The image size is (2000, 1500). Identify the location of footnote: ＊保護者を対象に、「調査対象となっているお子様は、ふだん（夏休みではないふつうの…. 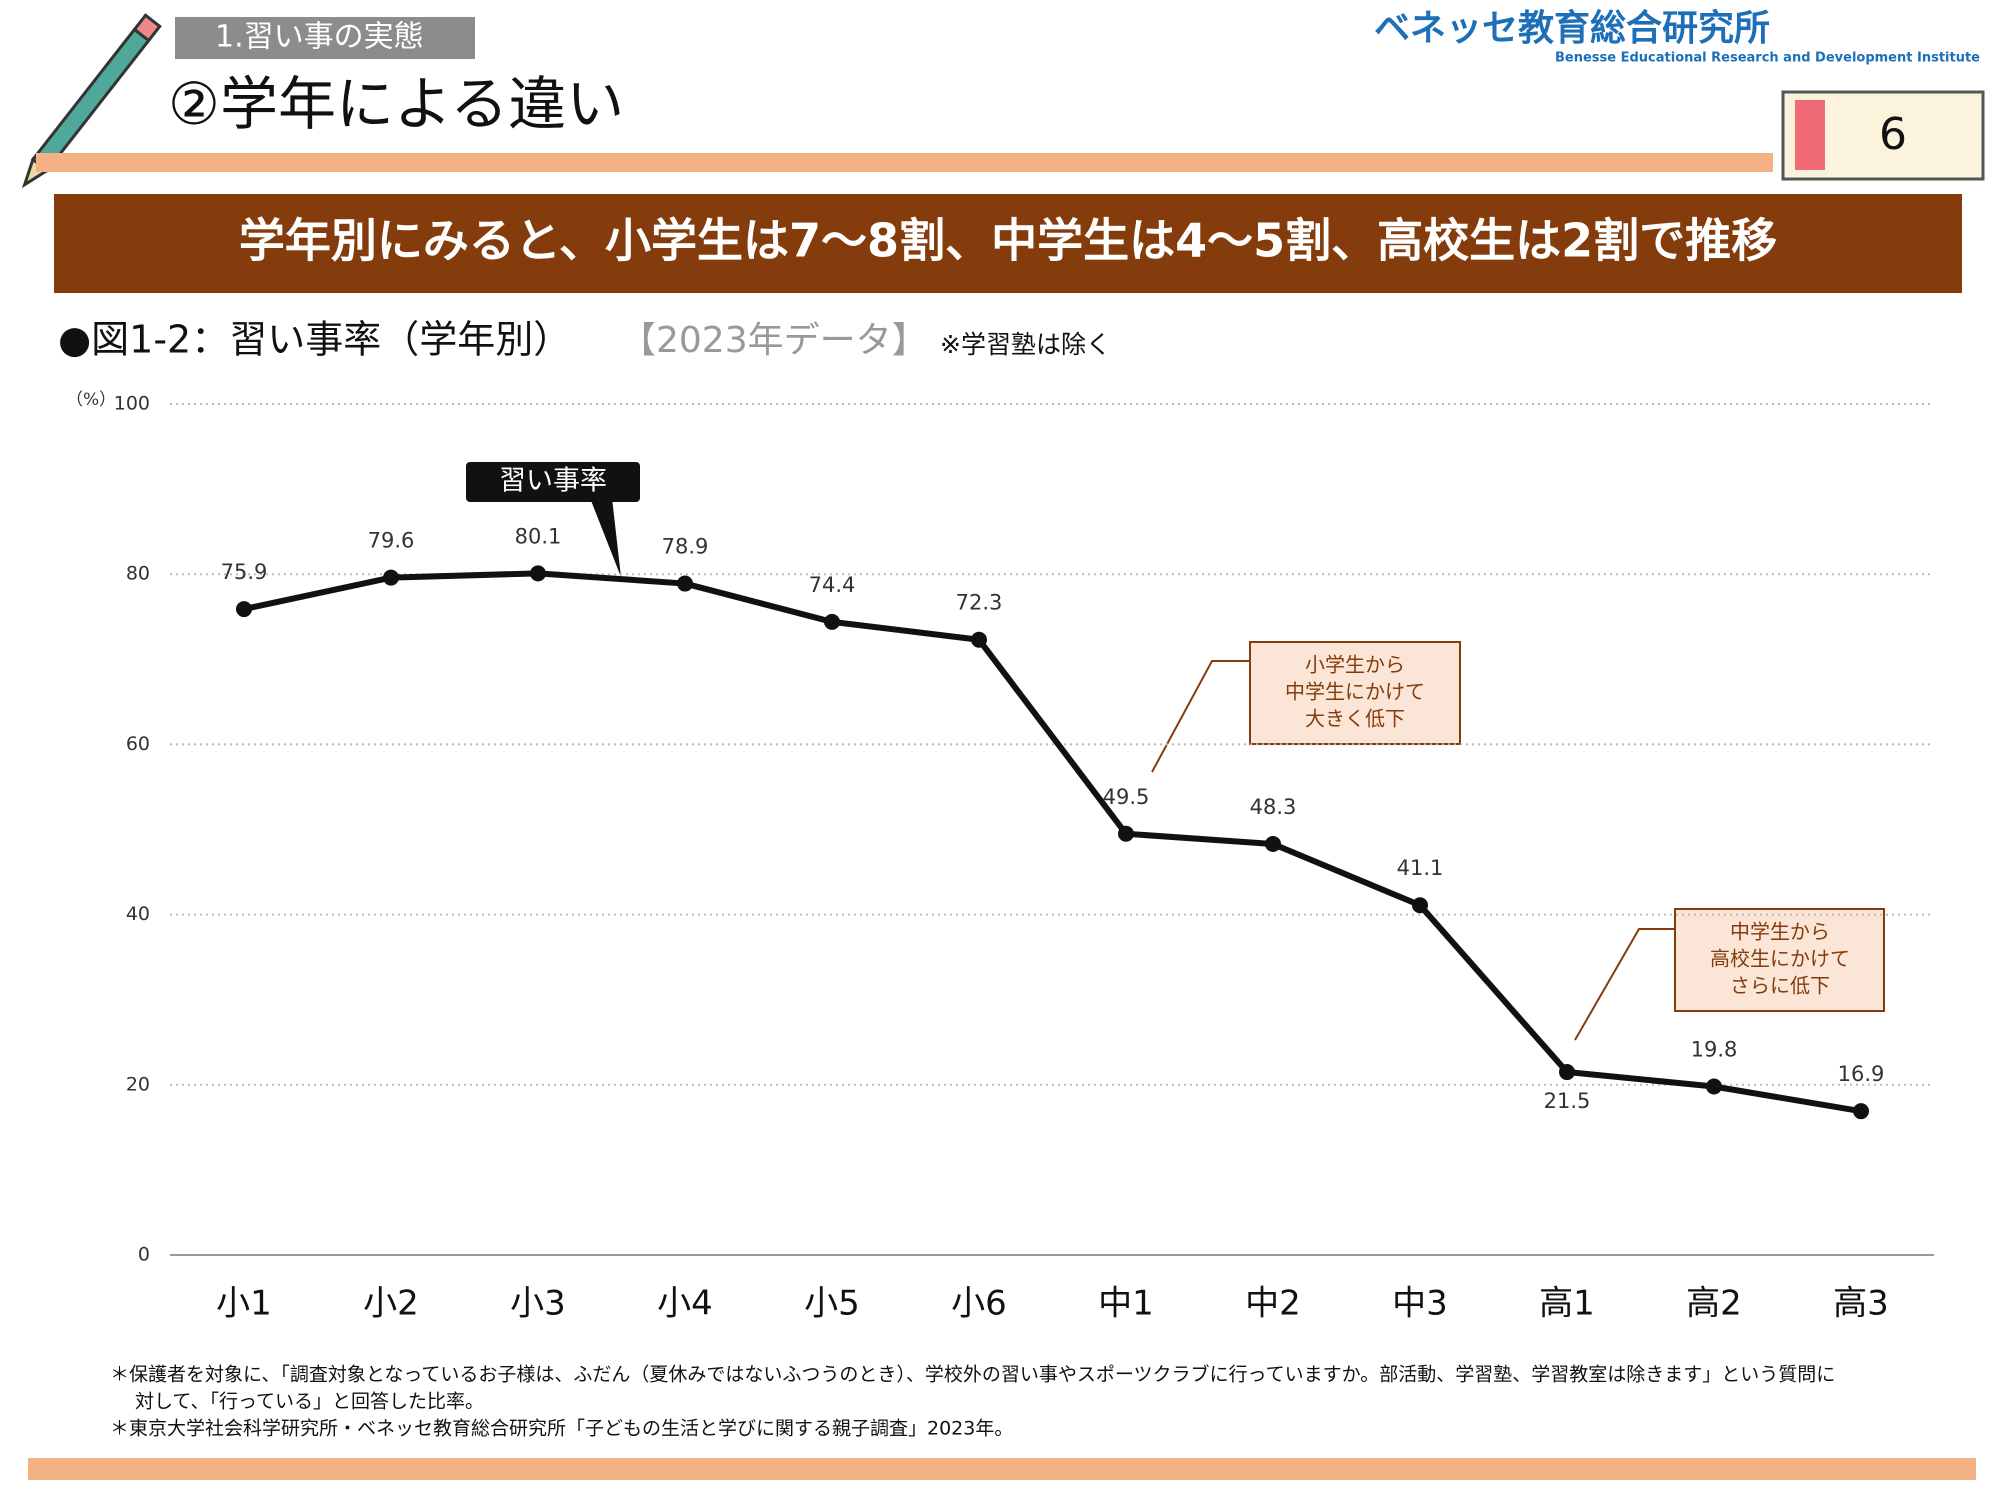
(972, 1374).